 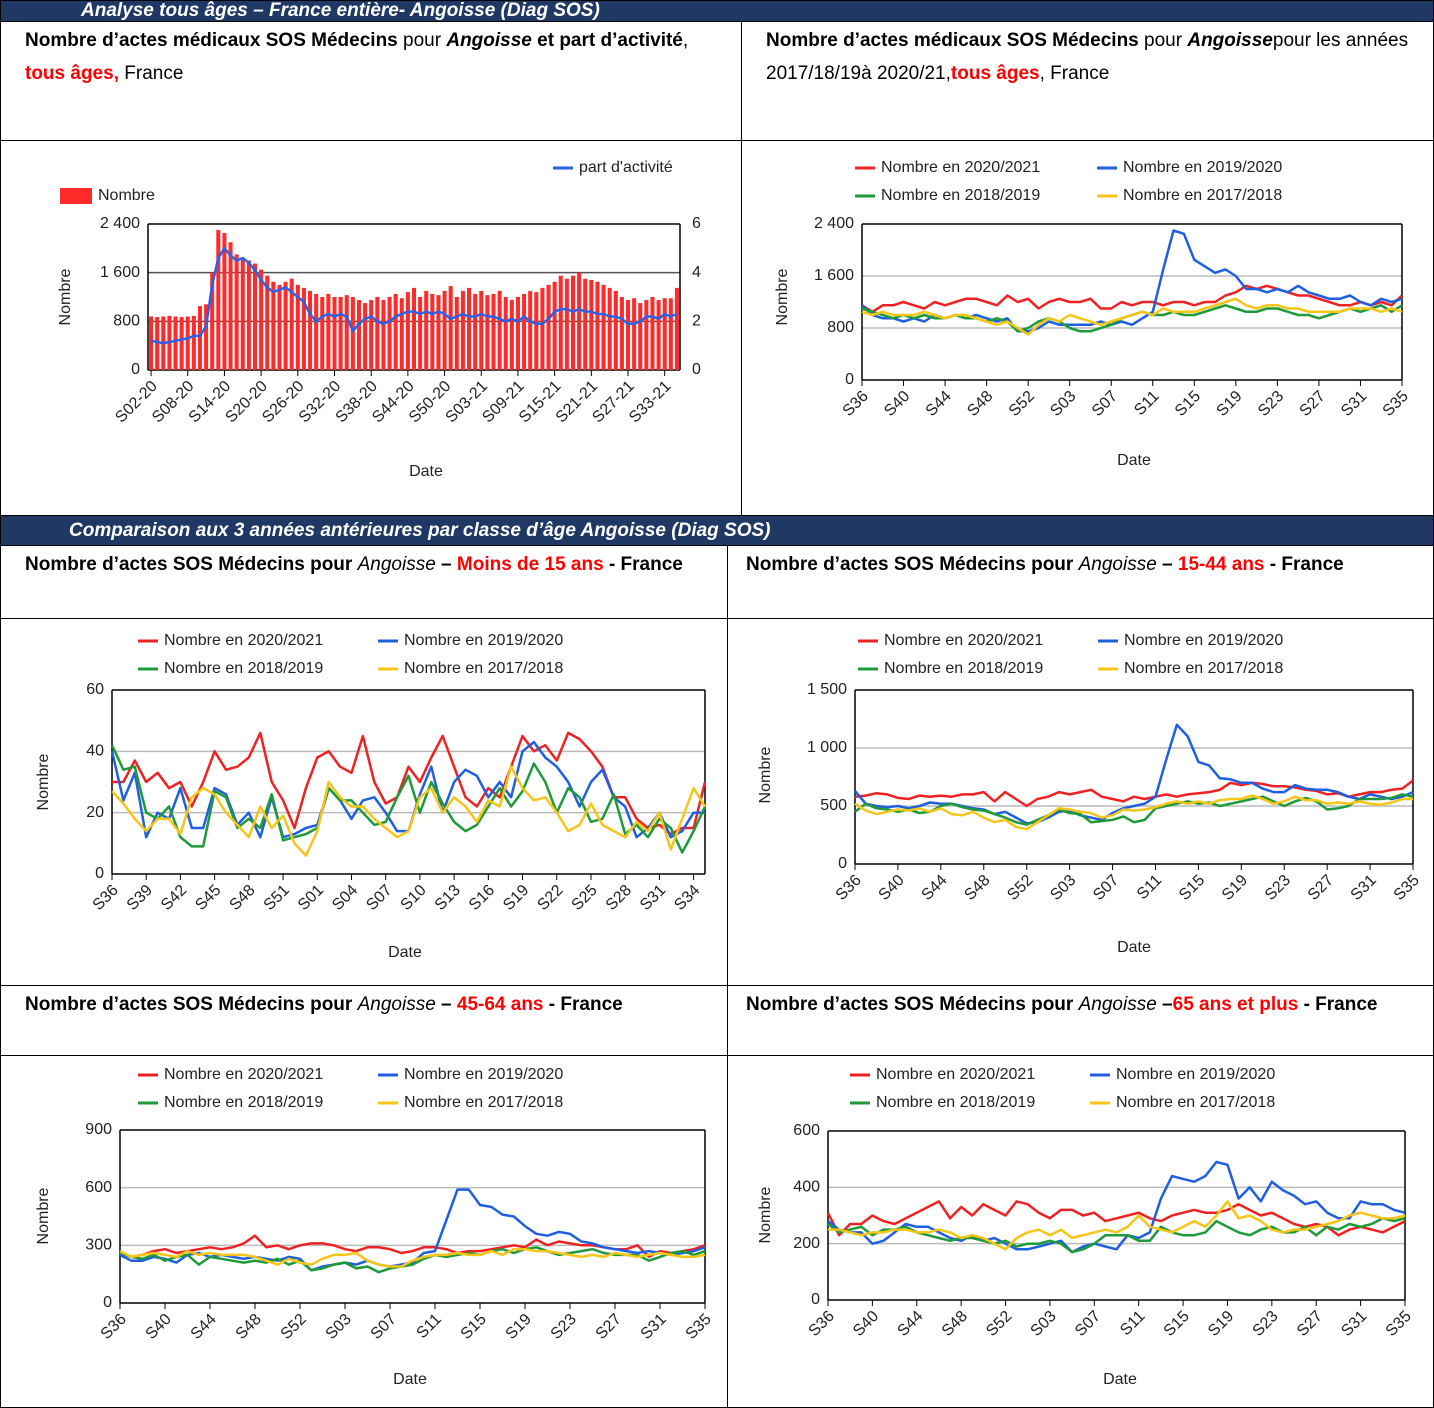 What do you see at coordinates (609, 1327) in the screenshot?
I see `x-tick-label: S27` at bounding box center [609, 1327].